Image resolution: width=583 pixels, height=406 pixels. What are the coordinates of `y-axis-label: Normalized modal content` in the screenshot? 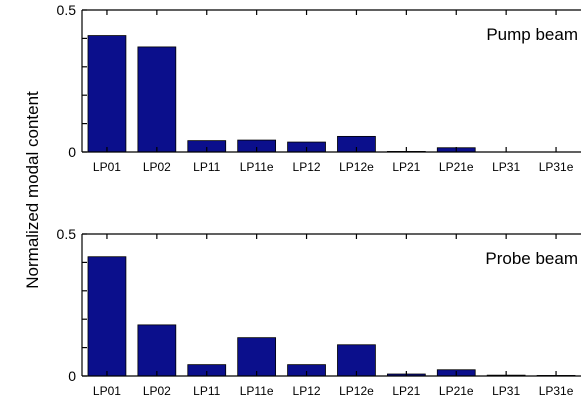 It's located at (32, 190).